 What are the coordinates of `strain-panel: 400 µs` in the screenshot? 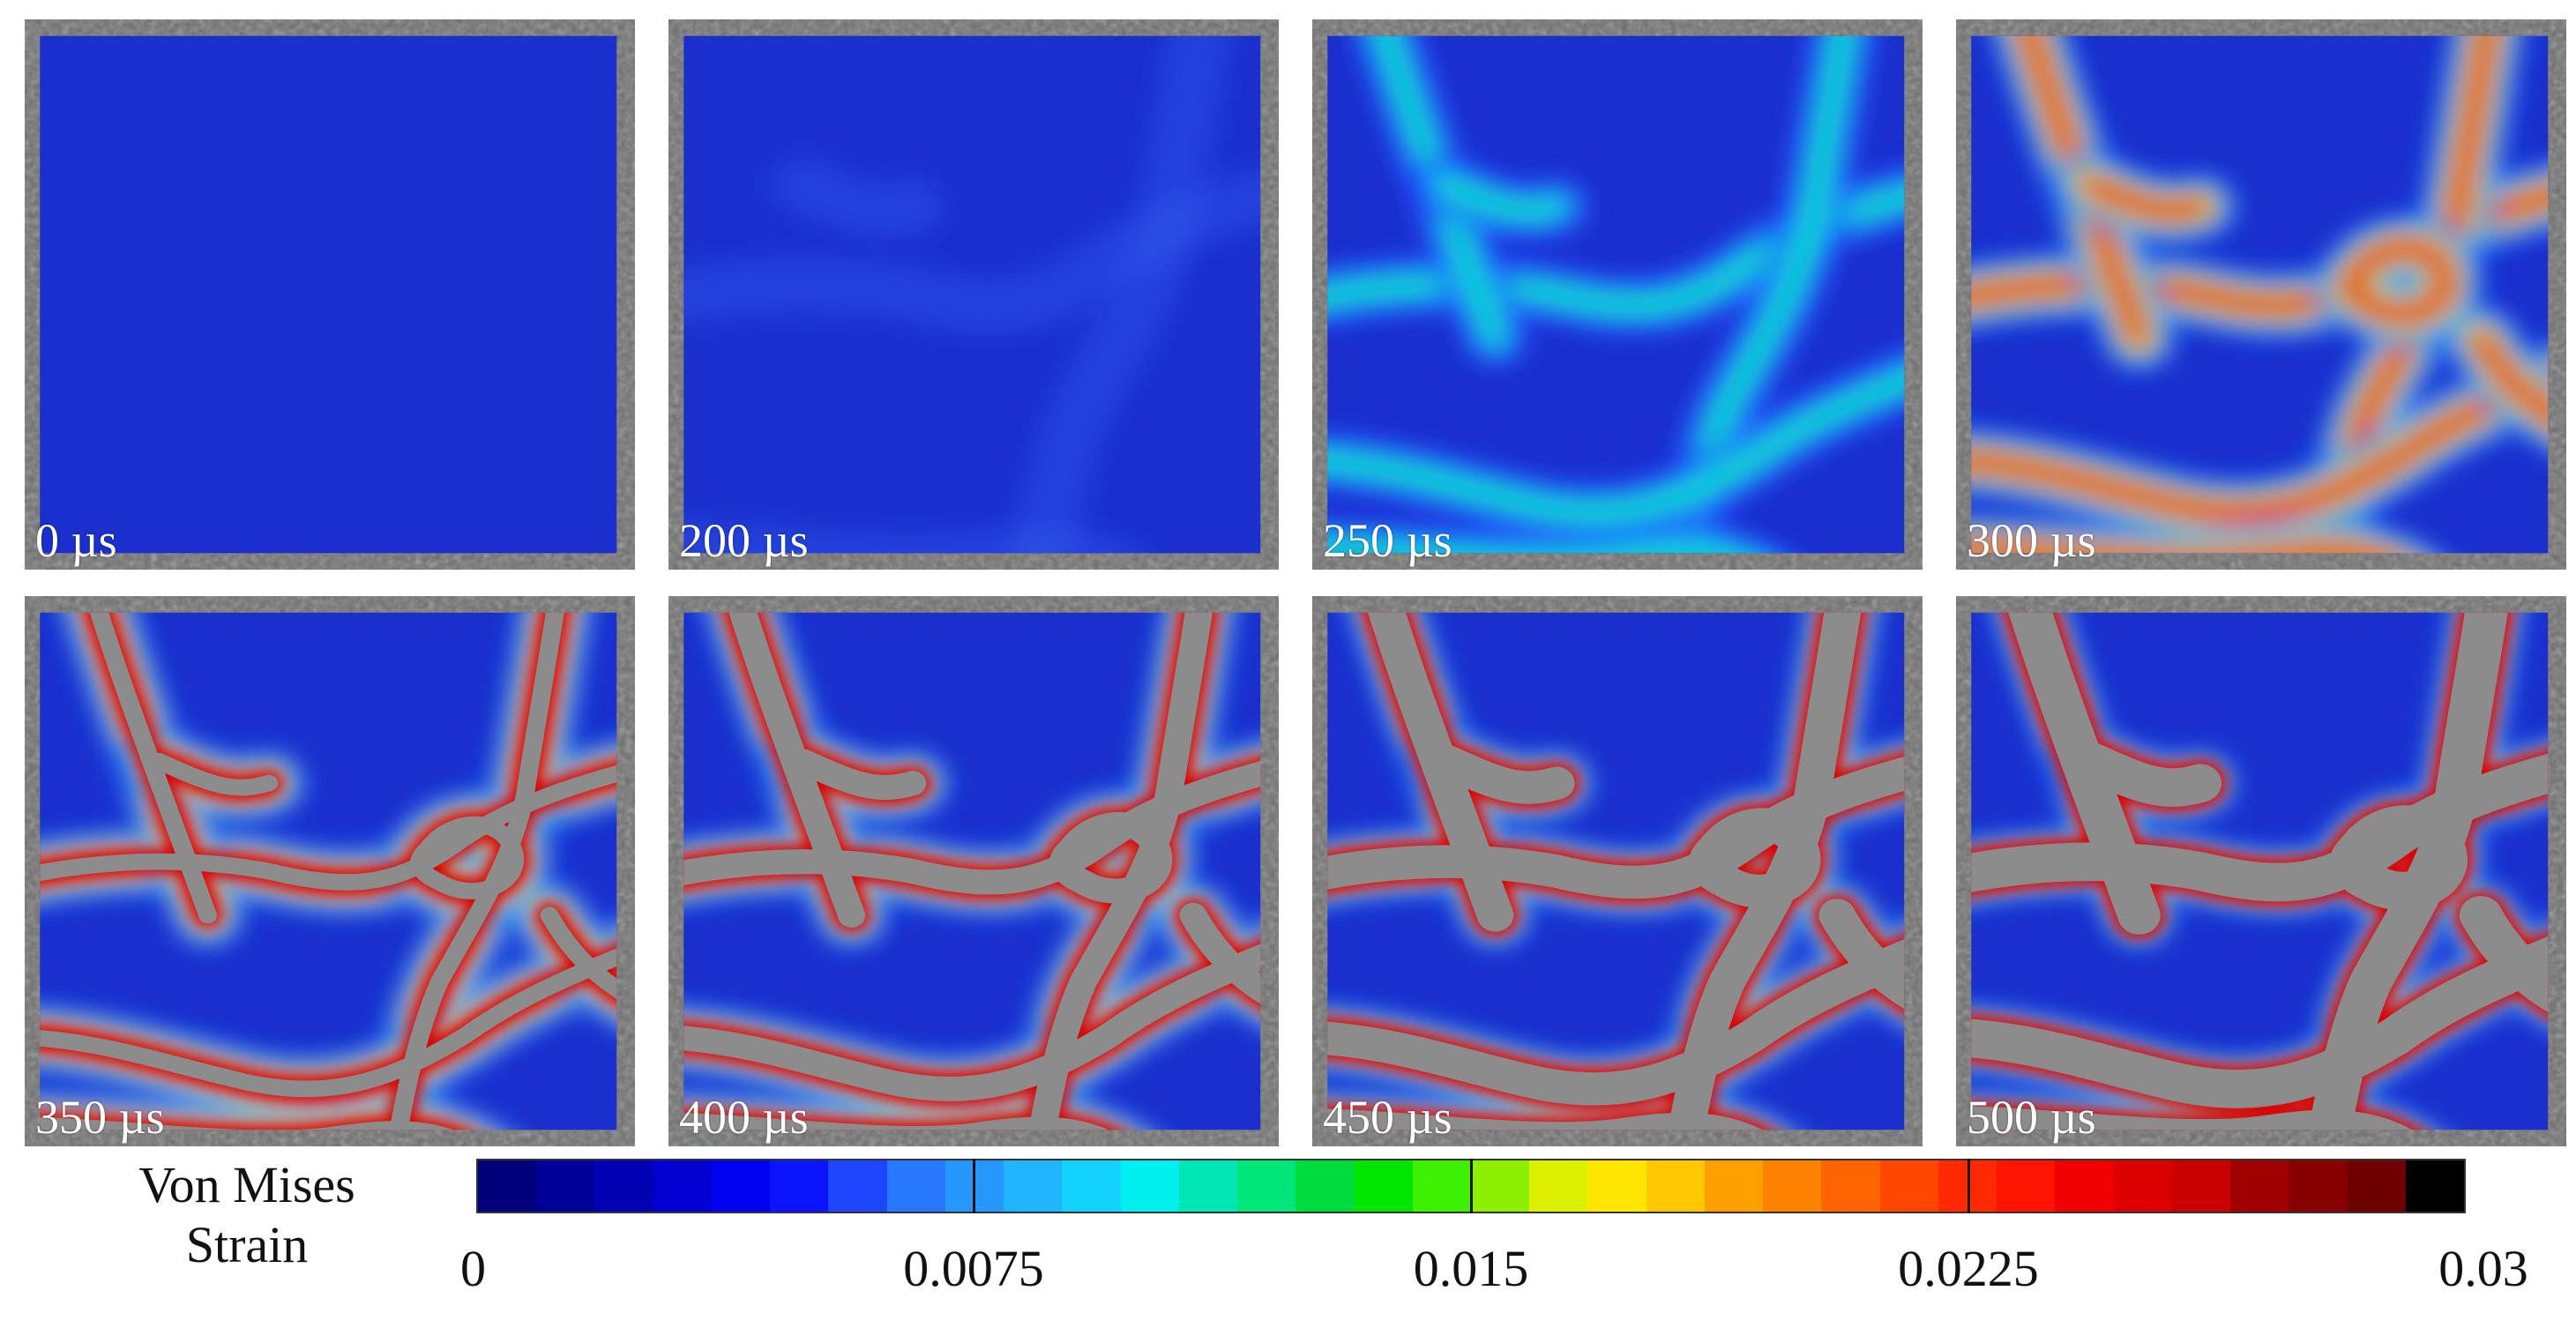 It's located at (973, 871).